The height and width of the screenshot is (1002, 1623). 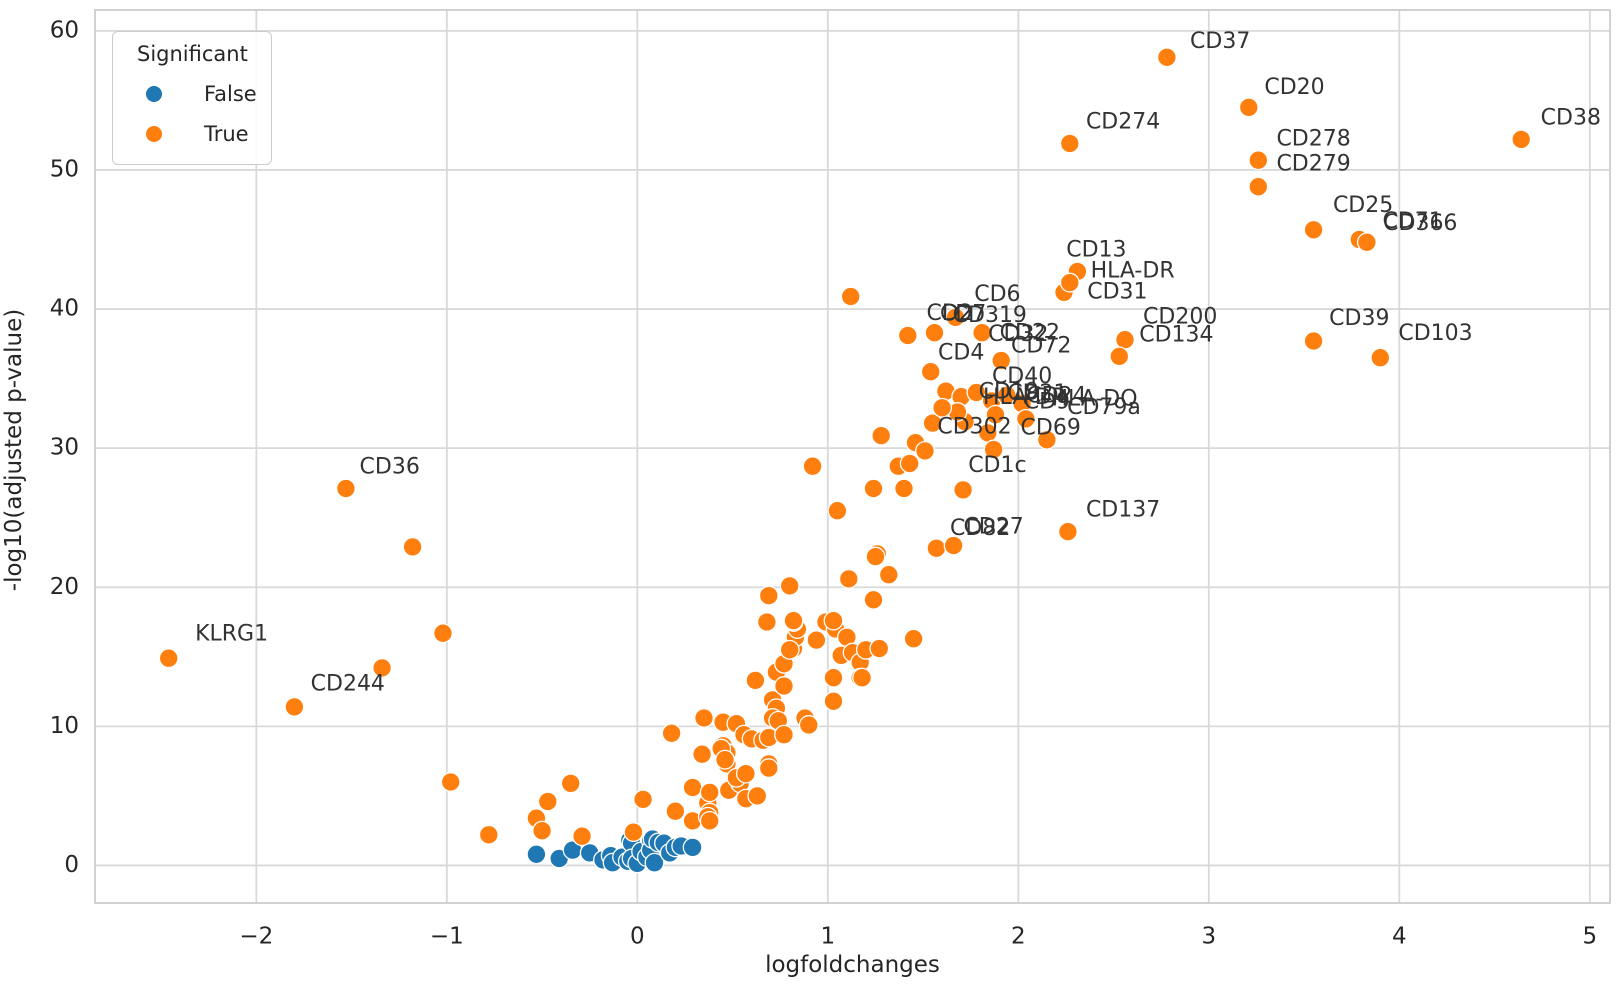 What do you see at coordinates (71, 865) in the screenshot?
I see `y-tick-label: 0` at bounding box center [71, 865].